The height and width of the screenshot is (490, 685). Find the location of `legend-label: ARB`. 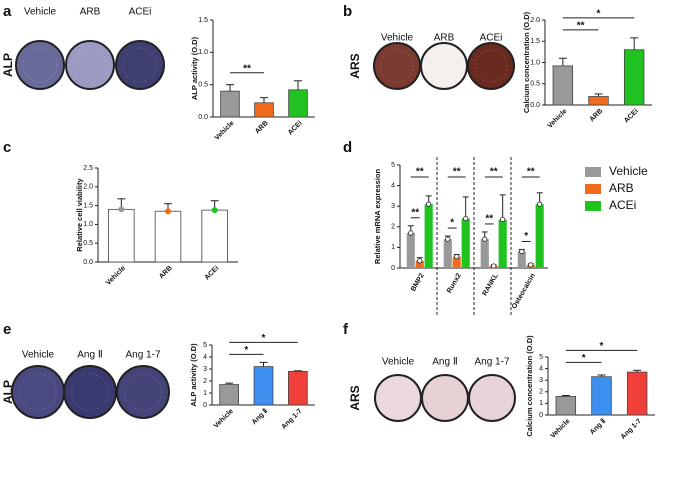

legend-label: ARB is located at coordinates (621, 188).